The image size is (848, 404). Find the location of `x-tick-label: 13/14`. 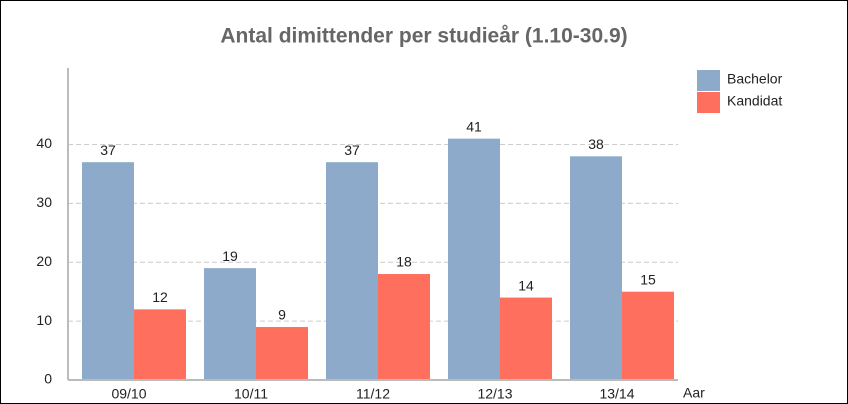

x-tick-label: 13/14 is located at coordinates (616, 394).